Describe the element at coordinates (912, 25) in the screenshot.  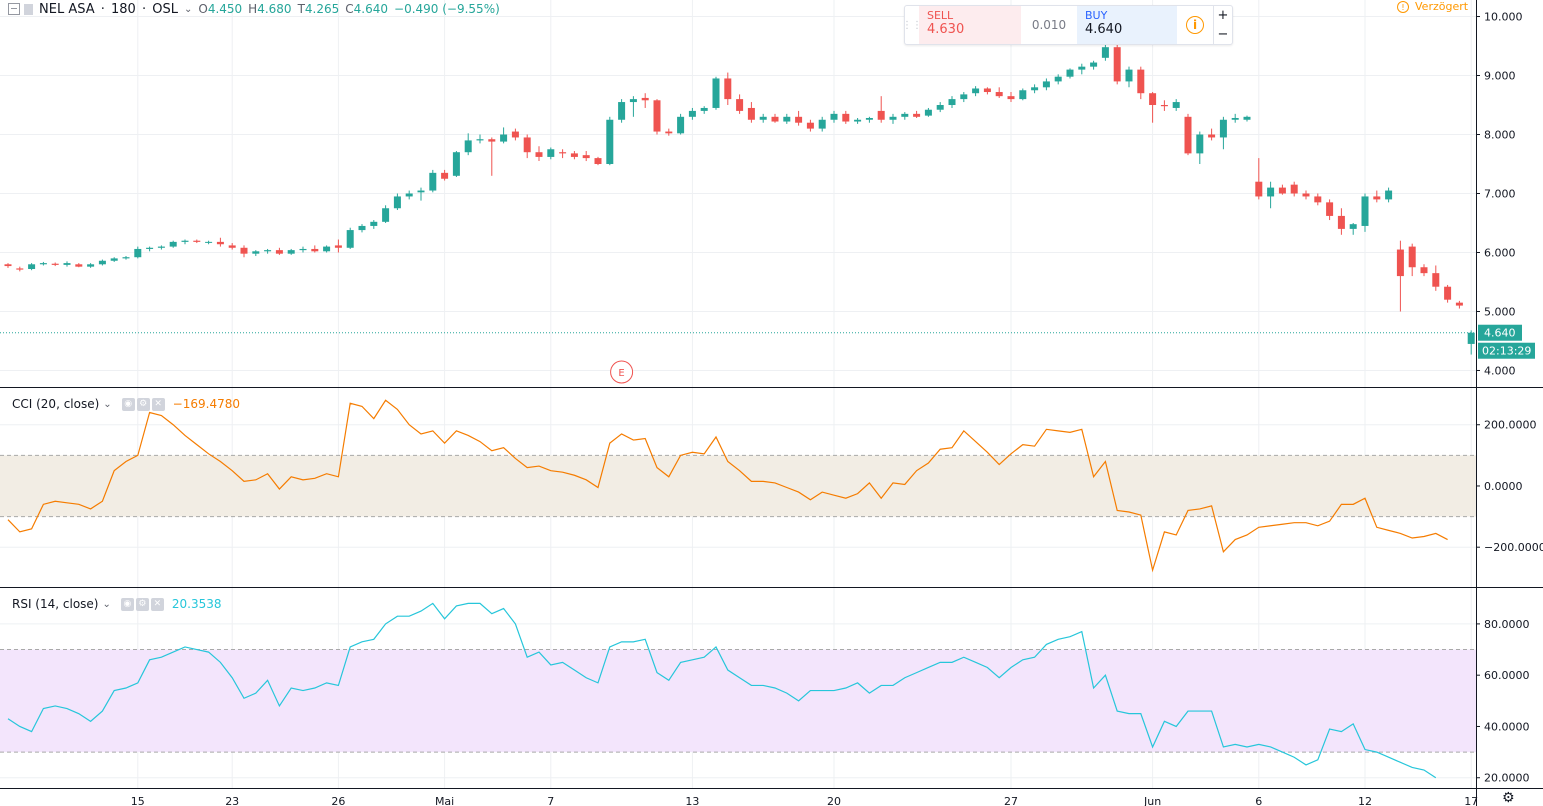
I see `drag-handle-icon: ⋮⋮` at that location.